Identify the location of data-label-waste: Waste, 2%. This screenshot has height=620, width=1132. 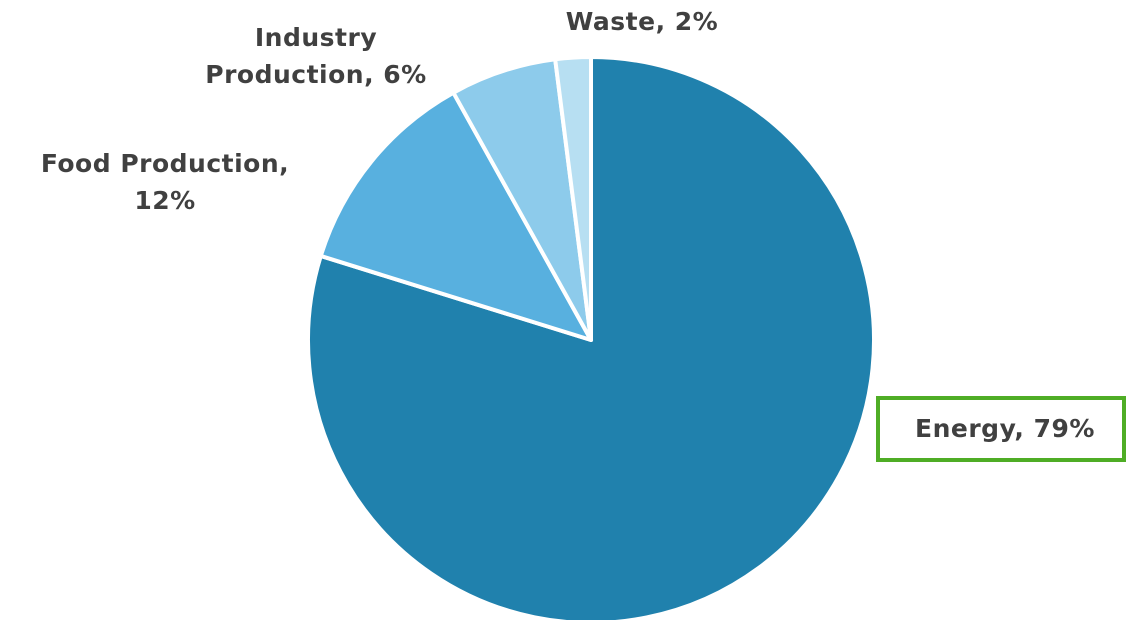
(642, 21).